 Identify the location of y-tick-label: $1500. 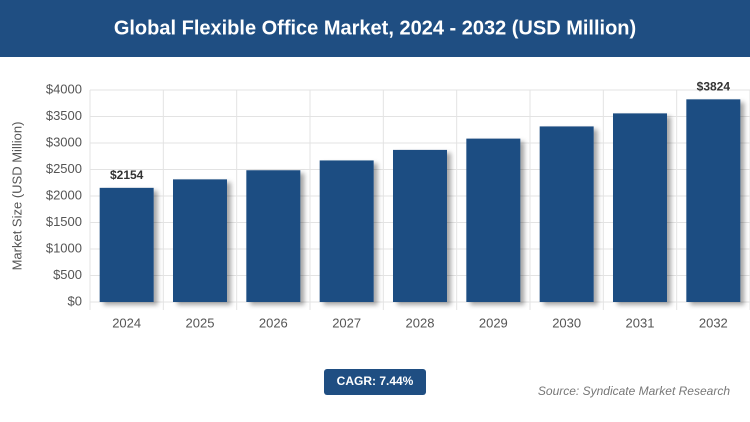
(64, 221).